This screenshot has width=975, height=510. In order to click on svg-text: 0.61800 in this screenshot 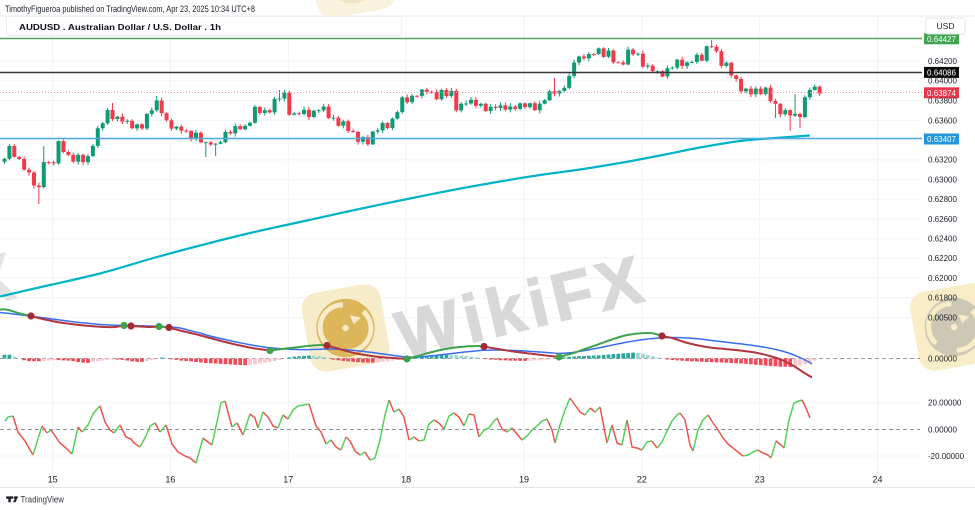, I will do `click(942, 298)`.